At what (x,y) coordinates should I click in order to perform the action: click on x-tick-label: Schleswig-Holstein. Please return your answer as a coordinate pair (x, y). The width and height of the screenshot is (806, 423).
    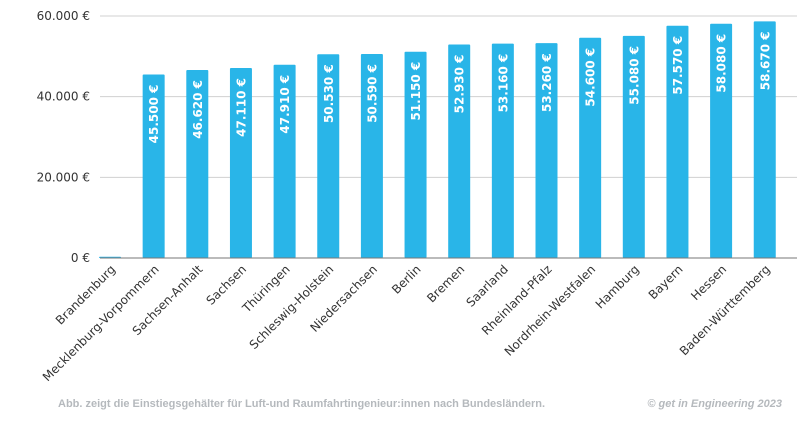
    Looking at the image, I should click on (292, 307).